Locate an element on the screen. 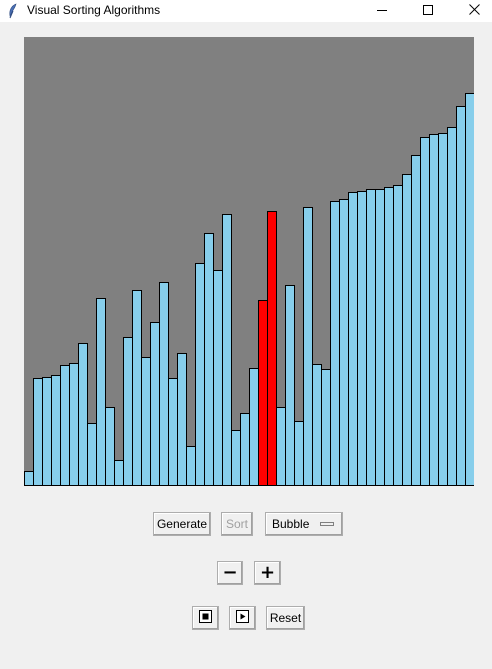 This screenshot has width=492, height=669. minimize-icon is located at coordinates (382, 11).